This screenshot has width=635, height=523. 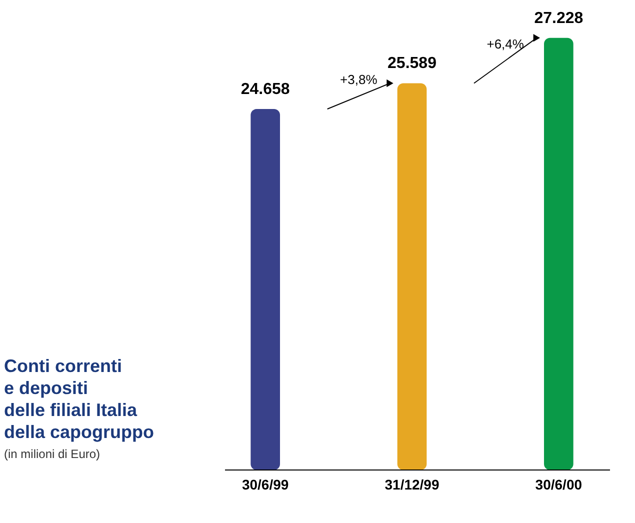 I want to click on text: (in milioni di Euro), so click(x=52, y=454).